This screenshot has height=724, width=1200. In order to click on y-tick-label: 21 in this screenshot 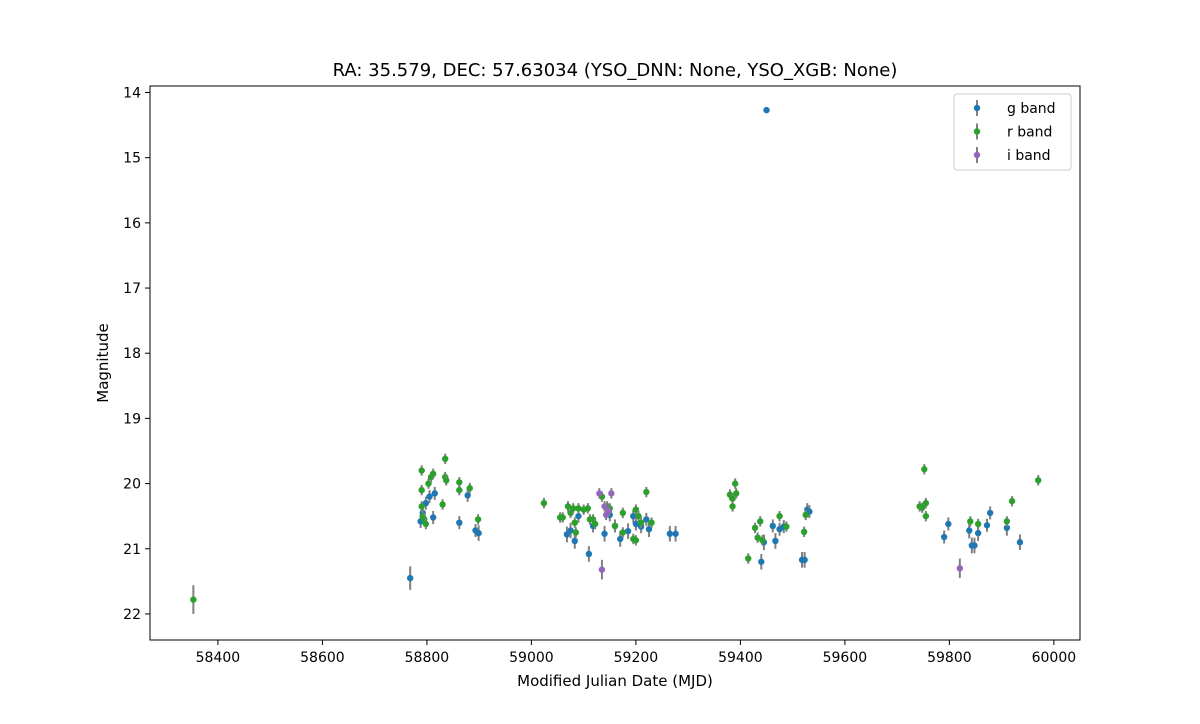, I will do `click(132, 550)`.